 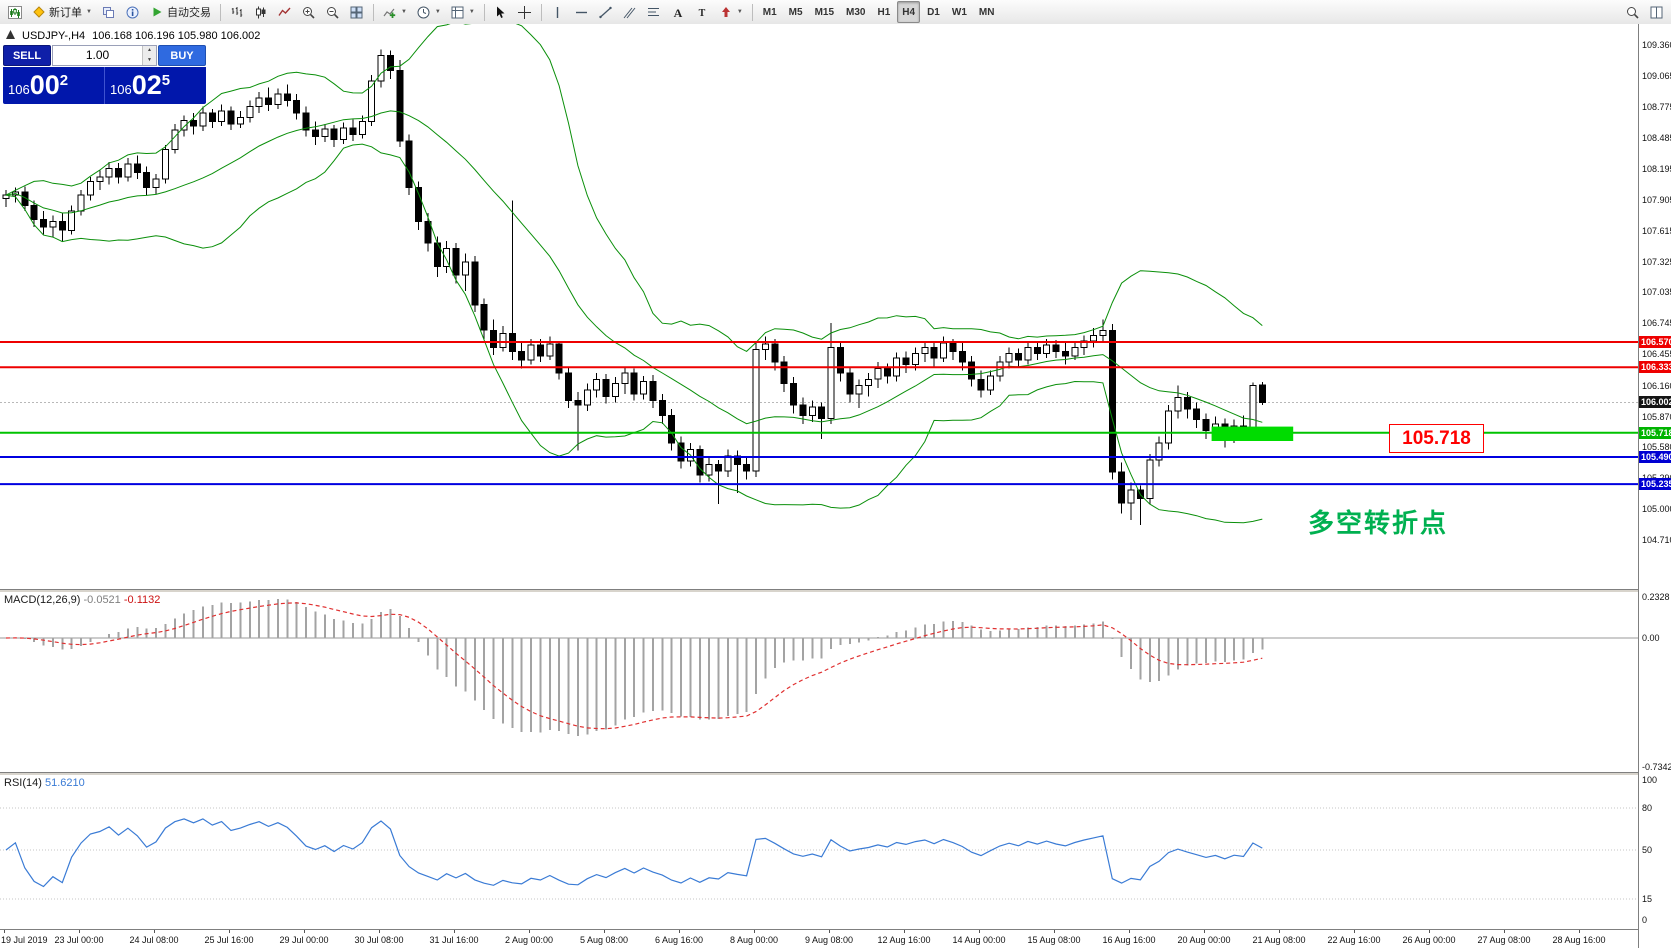 I want to click on cursor-button, so click(x=501, y=12).